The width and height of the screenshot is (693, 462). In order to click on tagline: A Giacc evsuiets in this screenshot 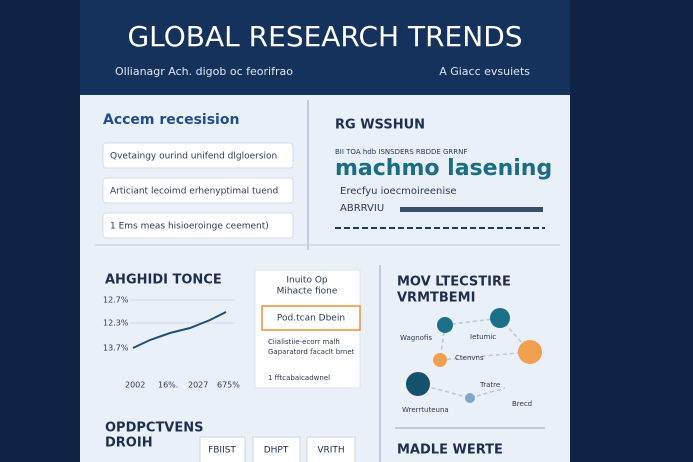, I will do `click(484, 71)`.